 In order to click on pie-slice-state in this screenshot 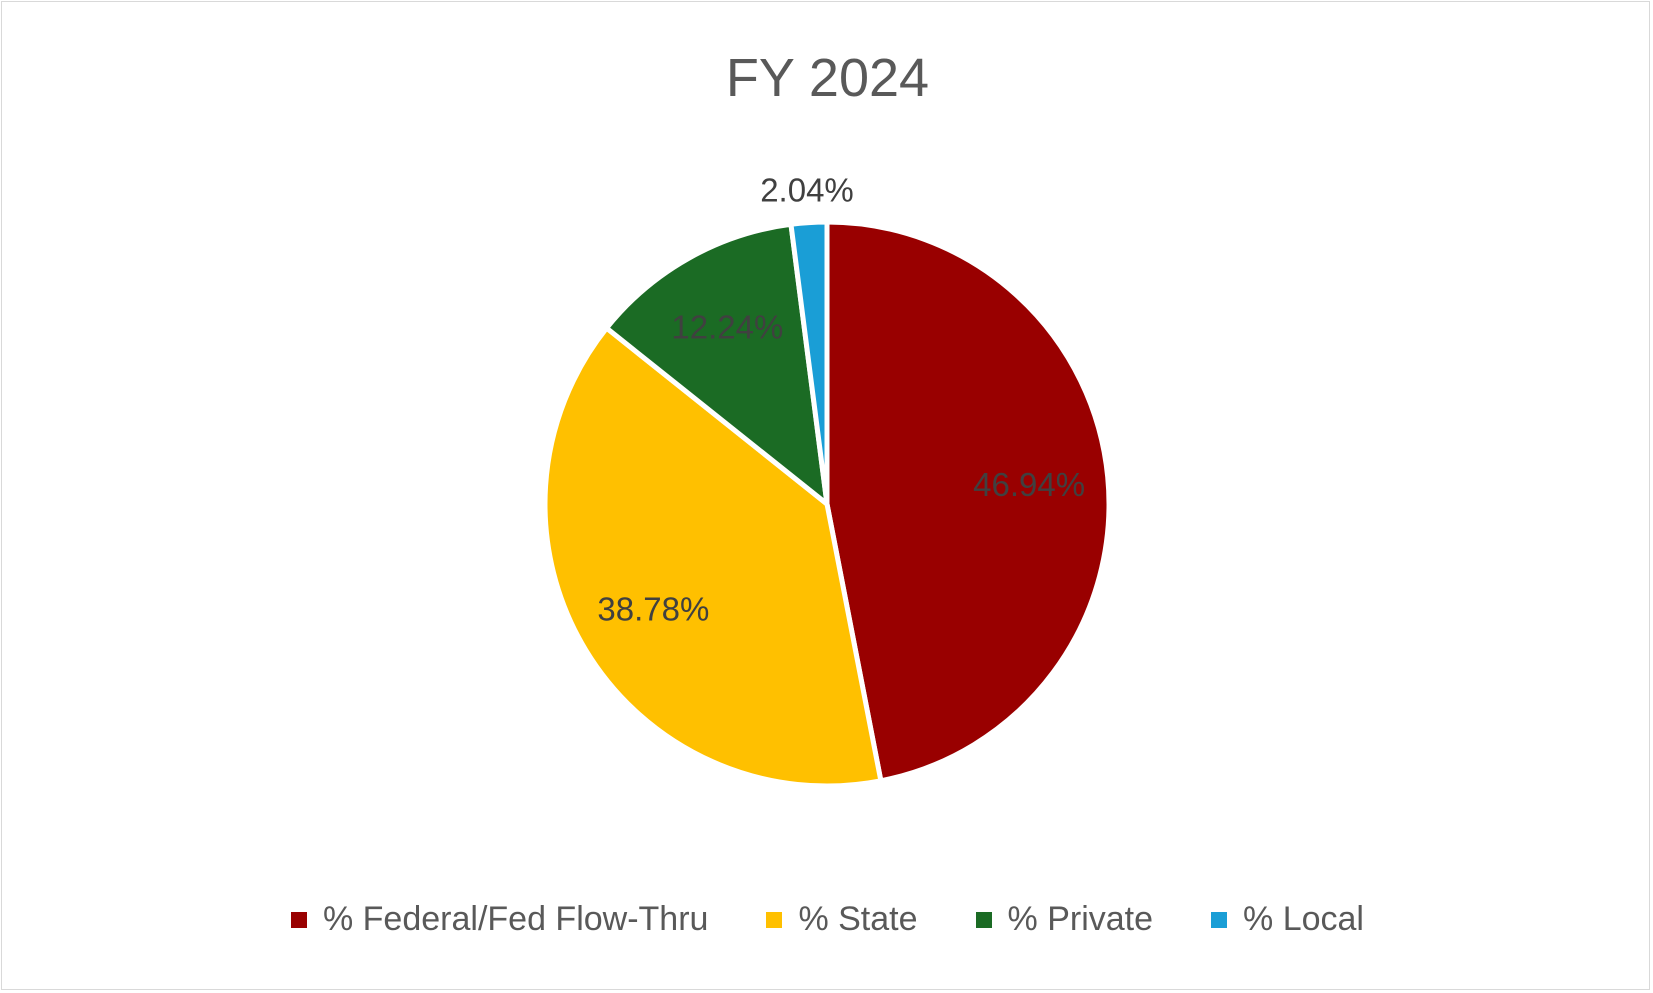, I will do `click(713, 557)`.